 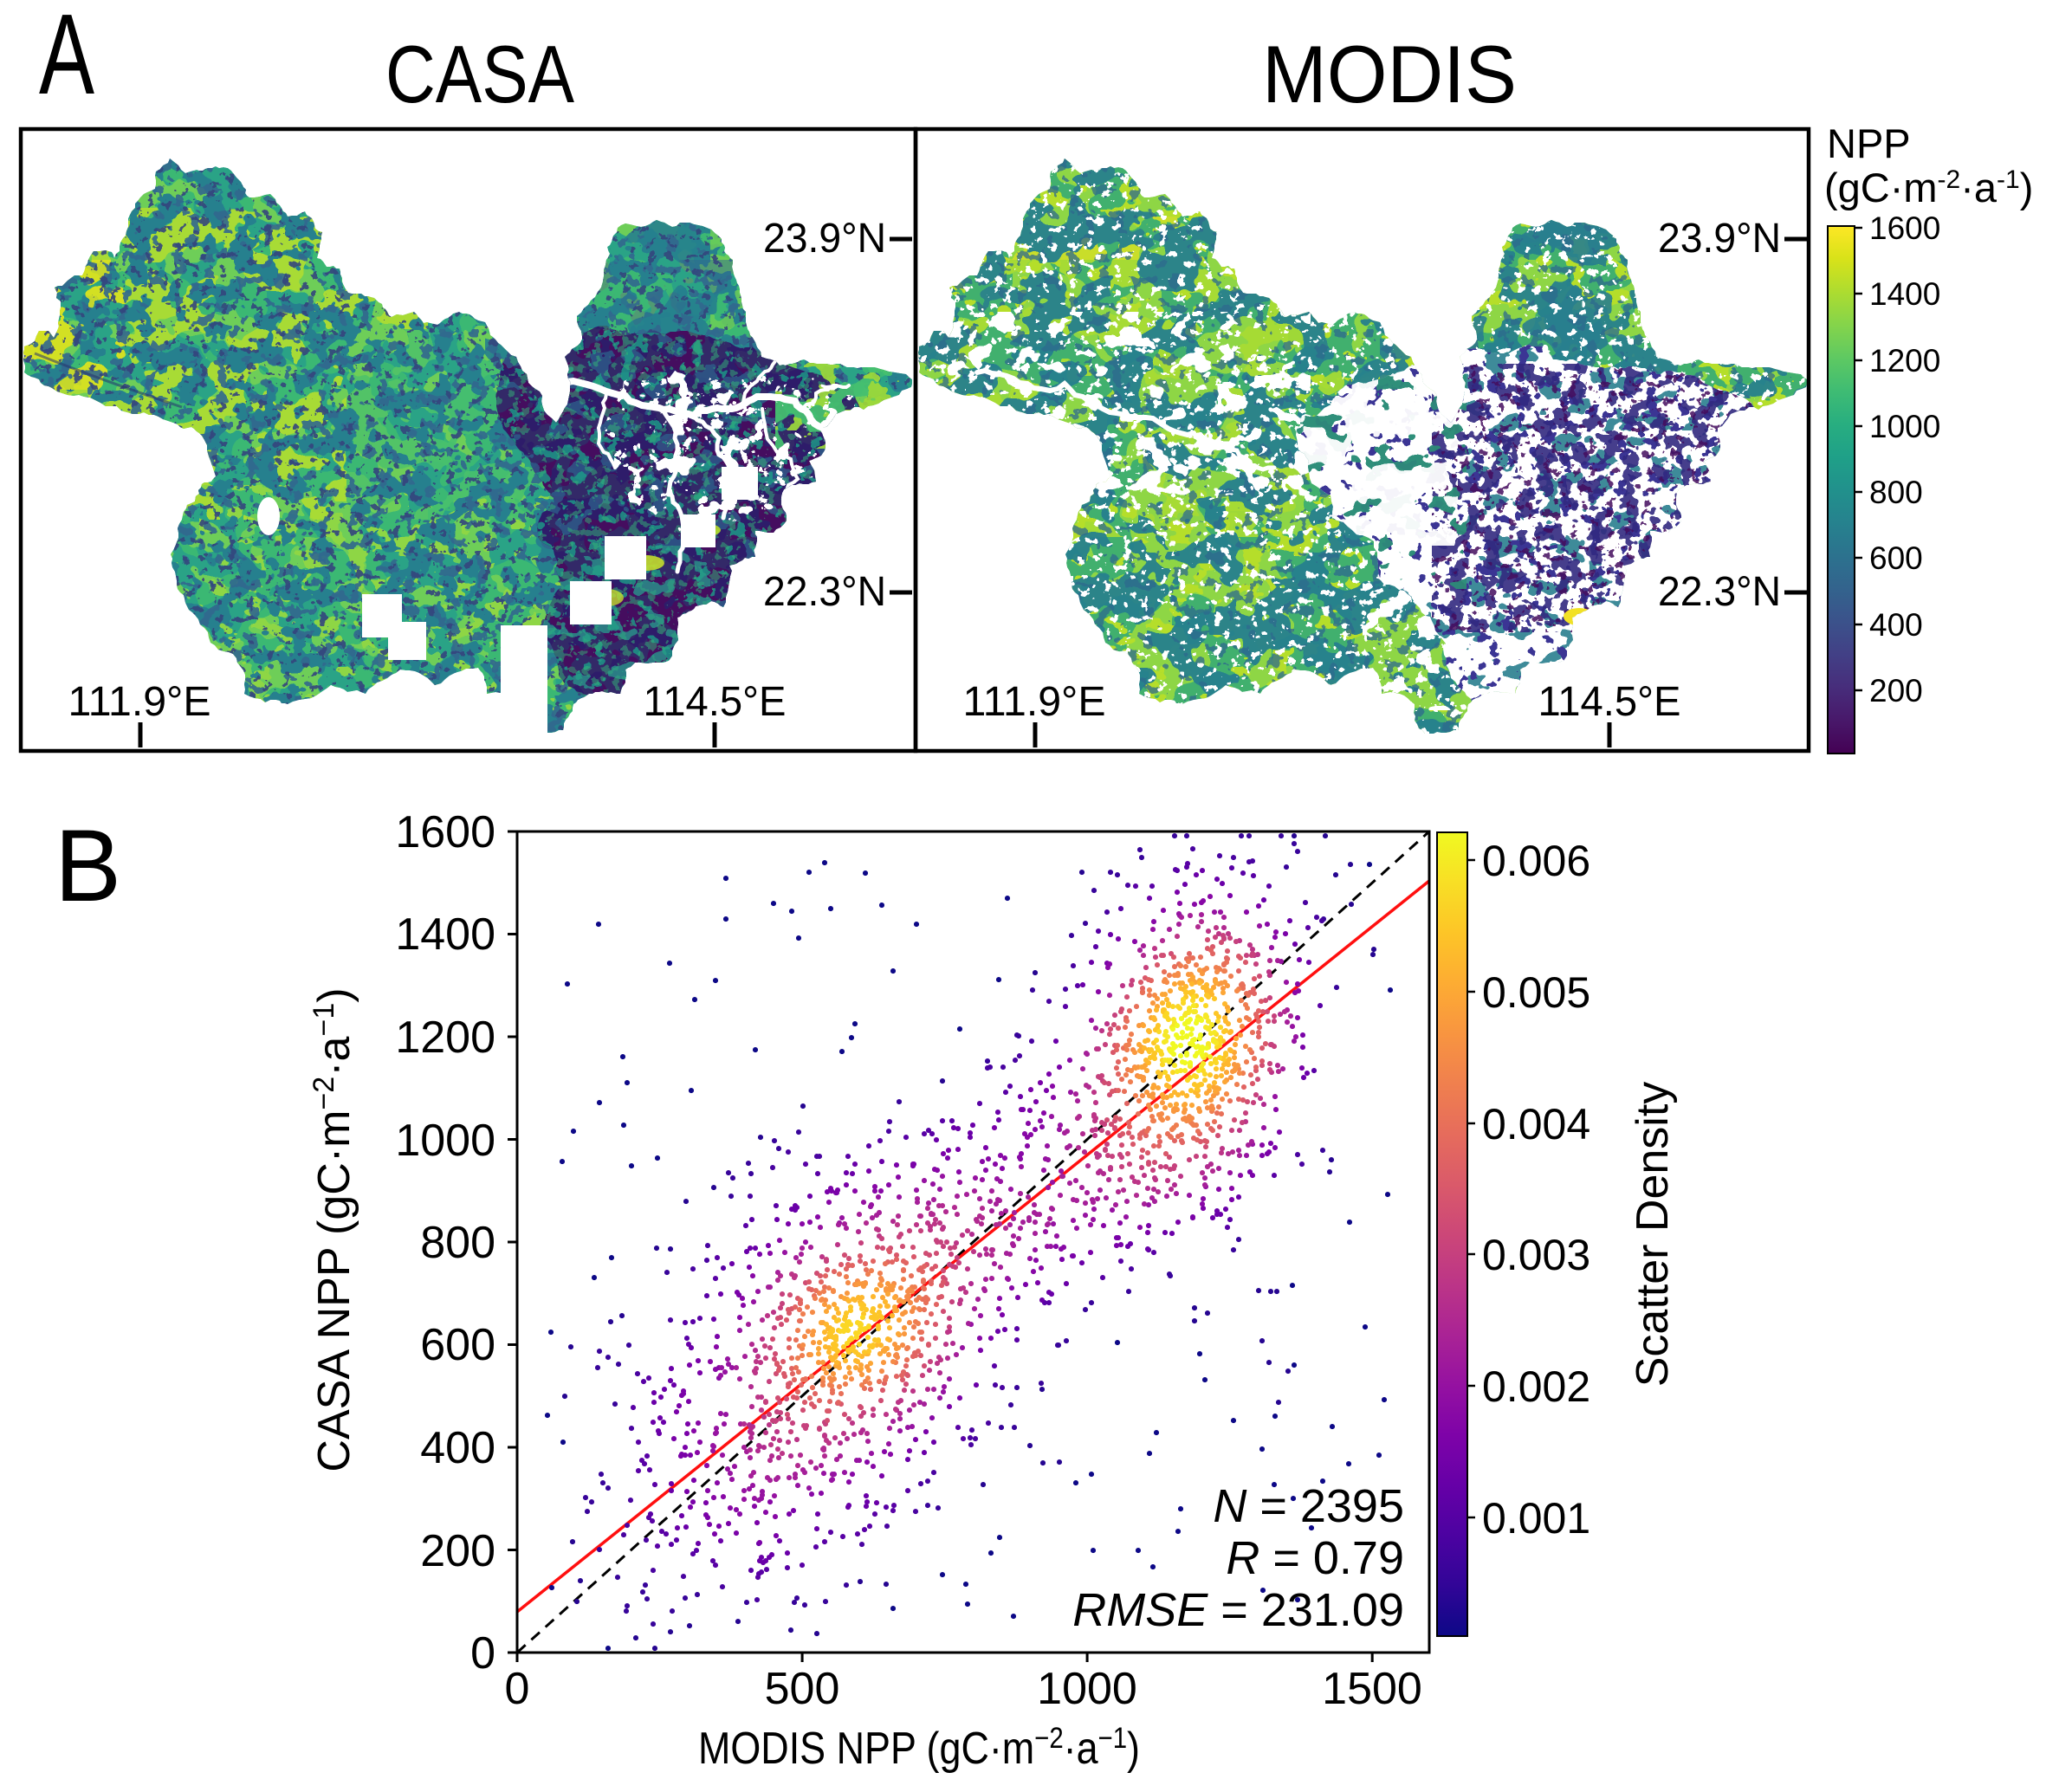 What do you see at coordinates (334, 1229) in the screenshot?
I see `svg-text: CASA NPP (gC·m−2·a−1)` at bounding box center [334, 1229].